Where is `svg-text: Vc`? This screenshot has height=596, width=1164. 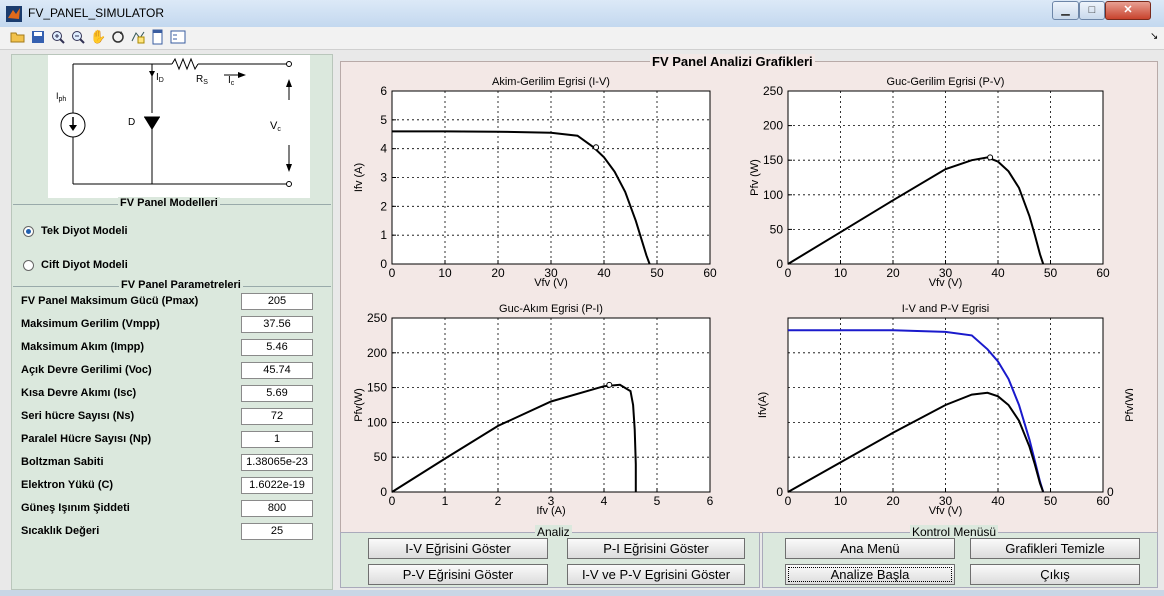 svg-text: Vc is located at coordinates (275, 126).